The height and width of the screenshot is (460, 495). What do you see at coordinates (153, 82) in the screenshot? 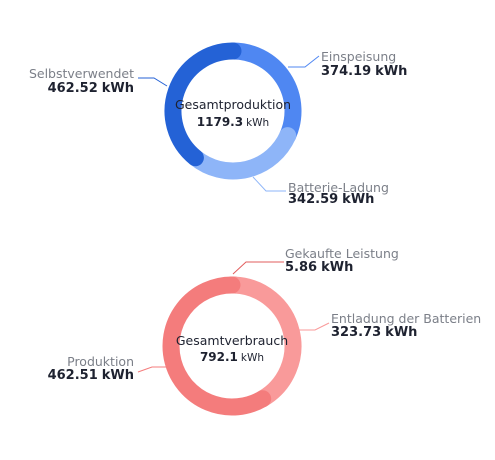
I see `selbstverwendet-leader-line` at bounding box center [153, 82].